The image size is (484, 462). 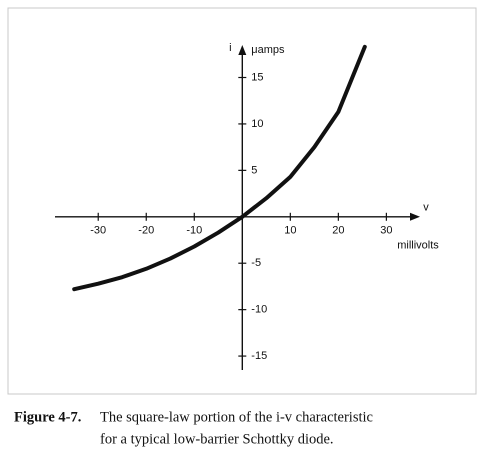 I want to click on x-axis-unit: millivolts, so click(x=418, y=246).